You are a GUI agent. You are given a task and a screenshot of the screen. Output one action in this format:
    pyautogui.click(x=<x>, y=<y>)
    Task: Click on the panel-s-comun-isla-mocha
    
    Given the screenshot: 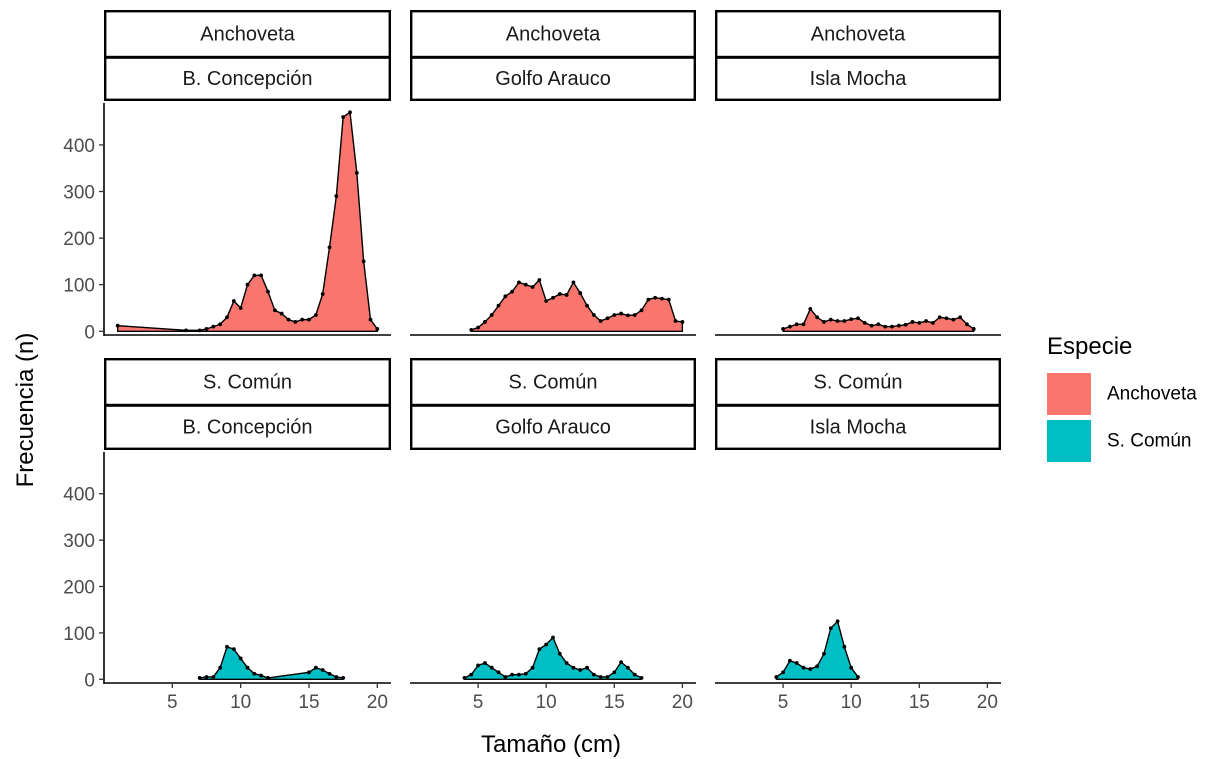 What is the action you would take?
    pyautogui.click(x=817, y=649)
    